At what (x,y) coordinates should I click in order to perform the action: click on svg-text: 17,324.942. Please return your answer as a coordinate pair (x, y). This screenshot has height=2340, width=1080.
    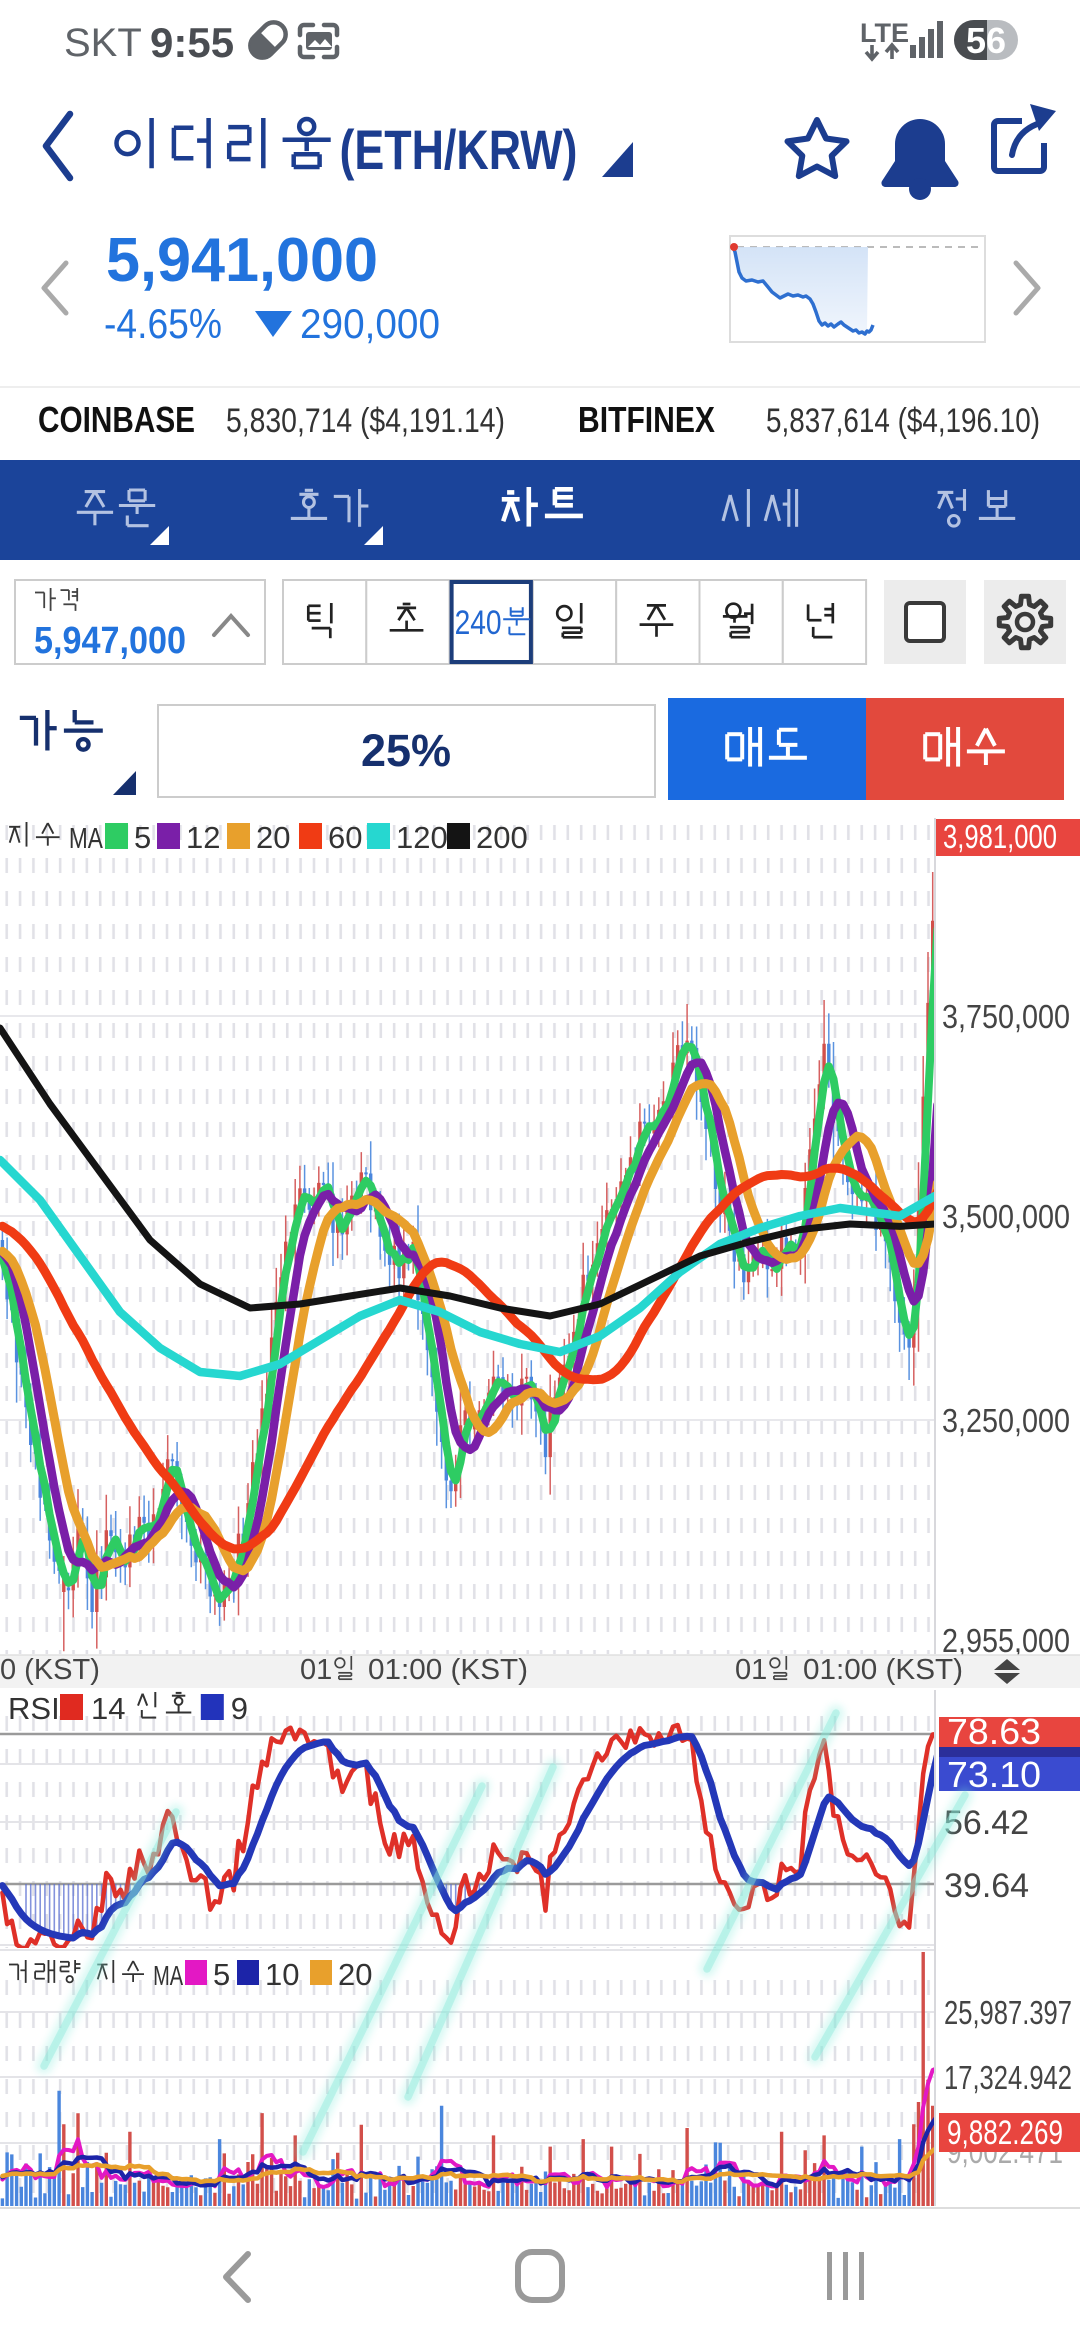
    Looking at the image, I should click on (1008, 2077).